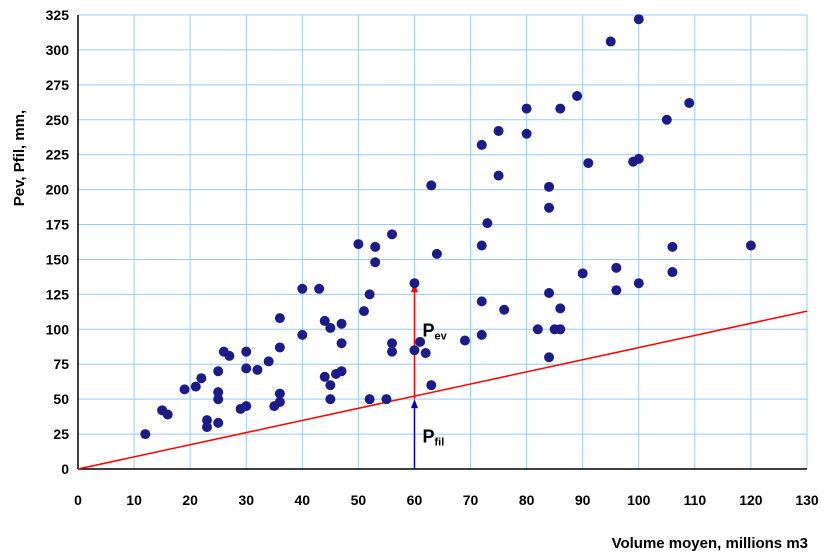 Image resolution: width=824 pixels, height=558 pixels. Describe the element at coordinates (695, 500) in the screenshot. I see `x-tick-label: 110` at that location.